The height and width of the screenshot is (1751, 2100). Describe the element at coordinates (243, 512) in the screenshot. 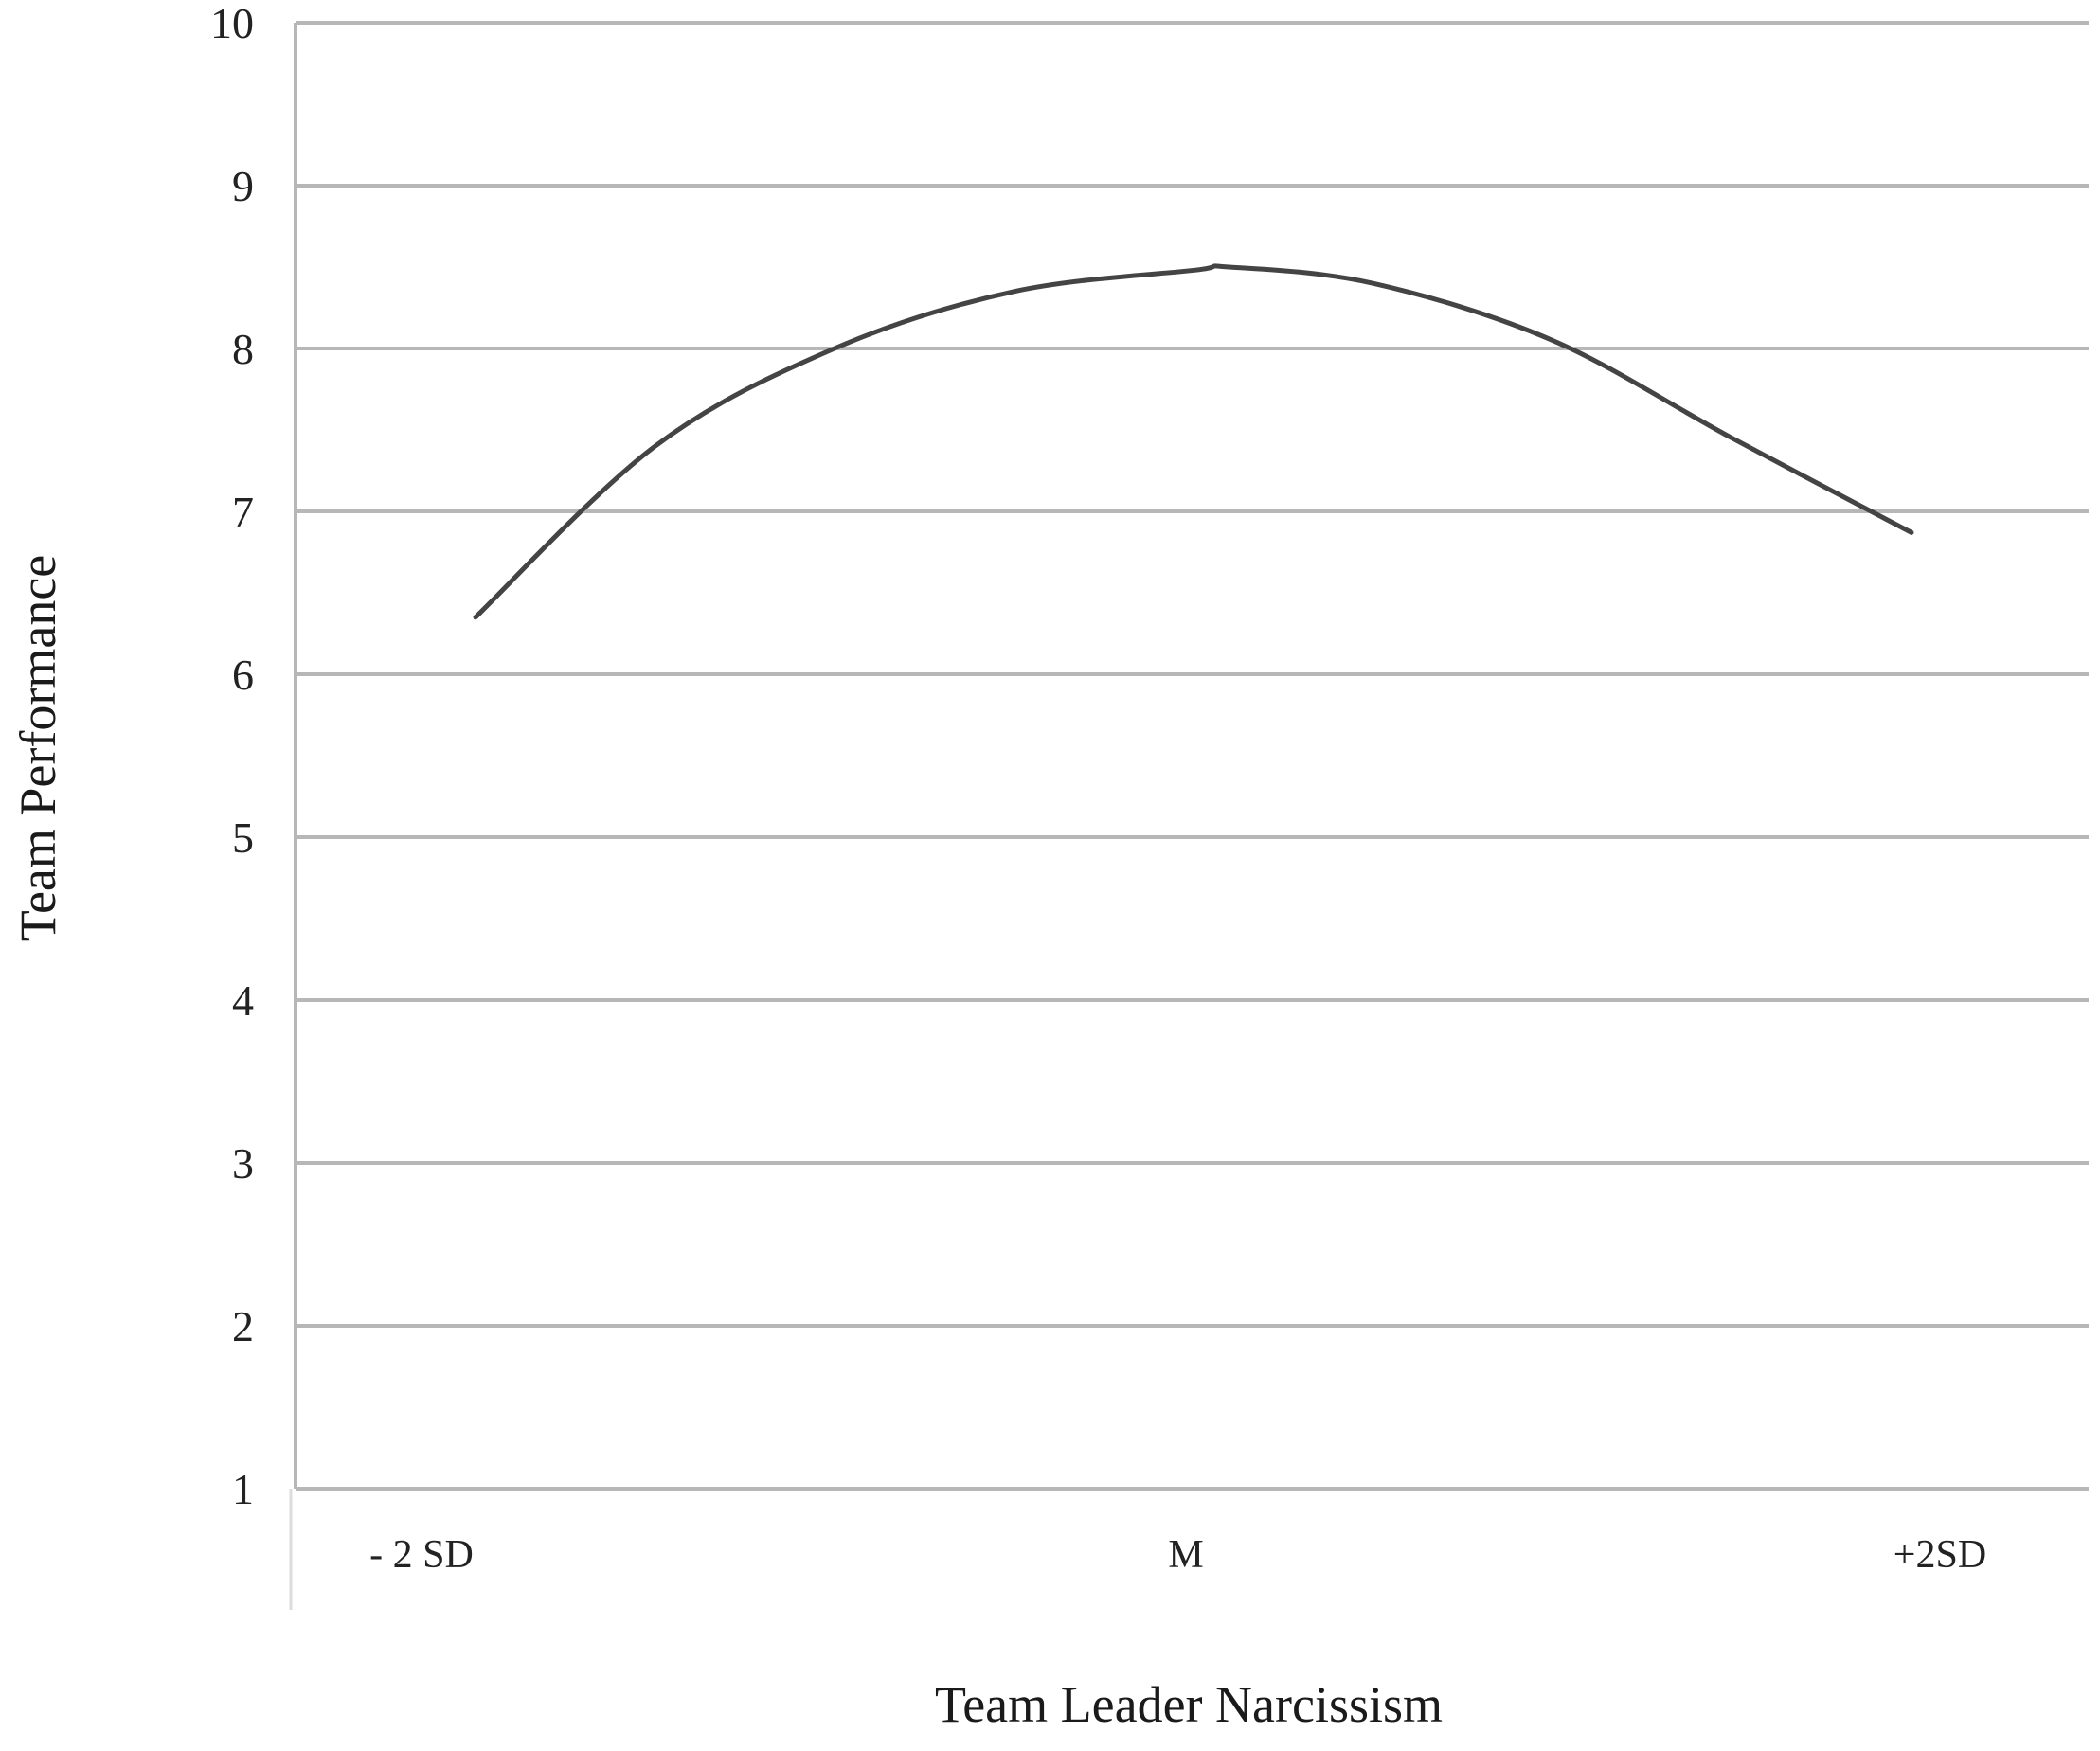

I see `y-tick-label: 7` at that location.